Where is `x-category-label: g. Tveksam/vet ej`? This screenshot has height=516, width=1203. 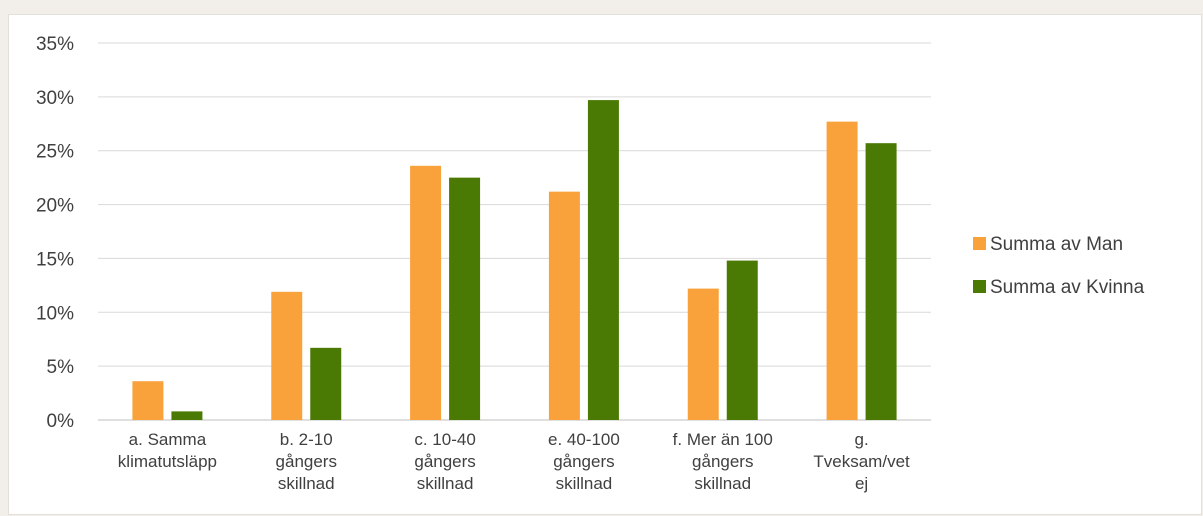
x-category-label: g. Tveksam/vet ej is located at coordinates (861, 461).